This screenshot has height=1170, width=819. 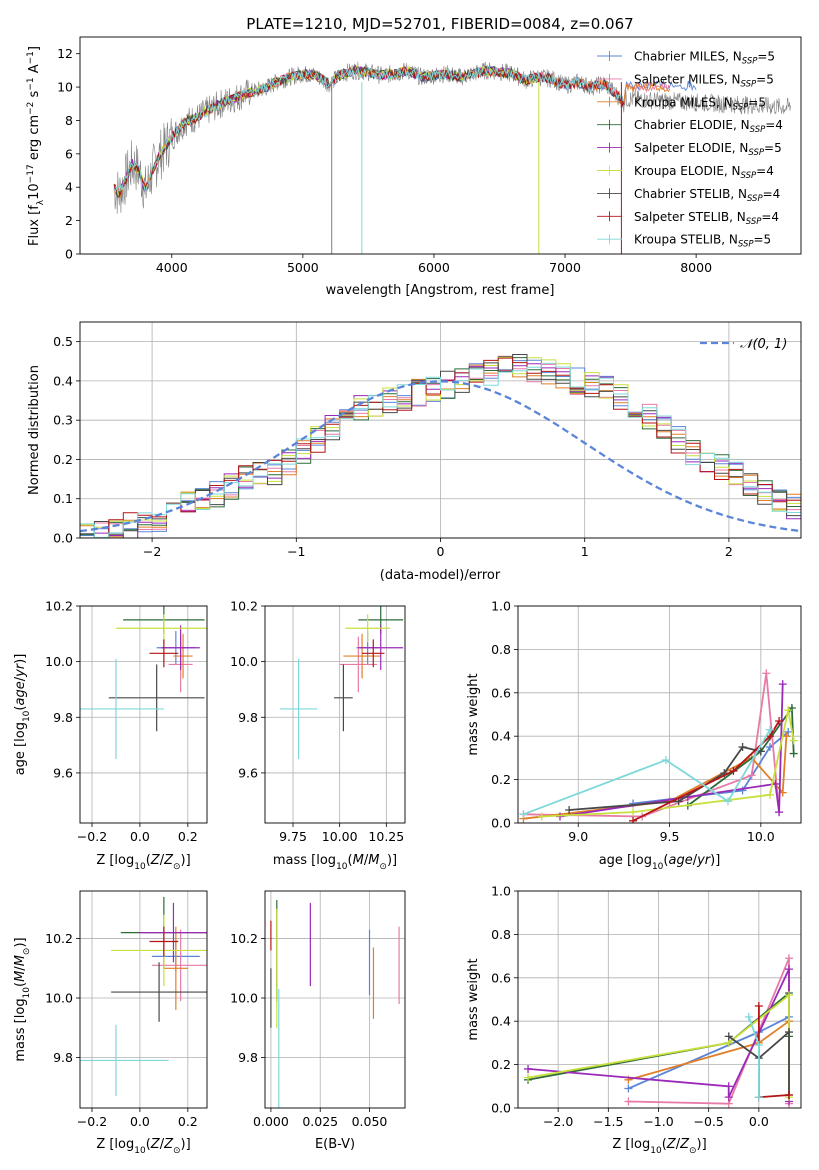 What do you see at coordinates (63, 420) in the screenshot?
I see `y-tick-label: 0.3` at bounding box center [63, 420].